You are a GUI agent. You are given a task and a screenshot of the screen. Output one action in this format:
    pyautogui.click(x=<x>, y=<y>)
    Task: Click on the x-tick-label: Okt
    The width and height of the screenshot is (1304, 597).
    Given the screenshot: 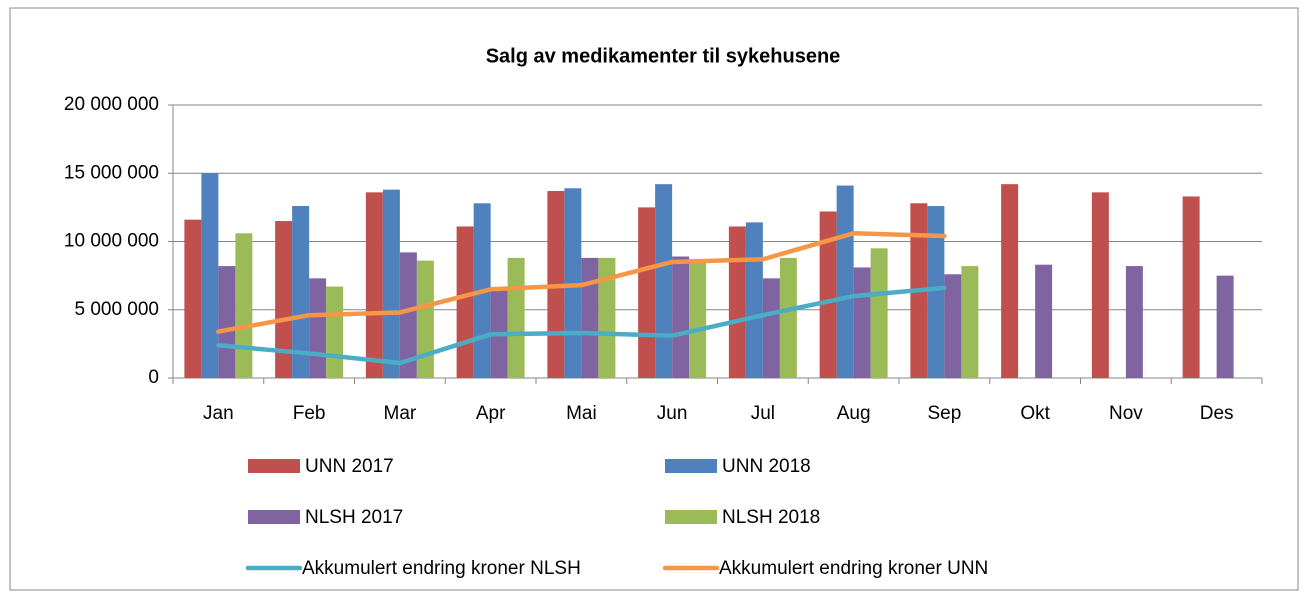 What is the action you would take?
    pyautogui.click(x=1035, y=413)
    